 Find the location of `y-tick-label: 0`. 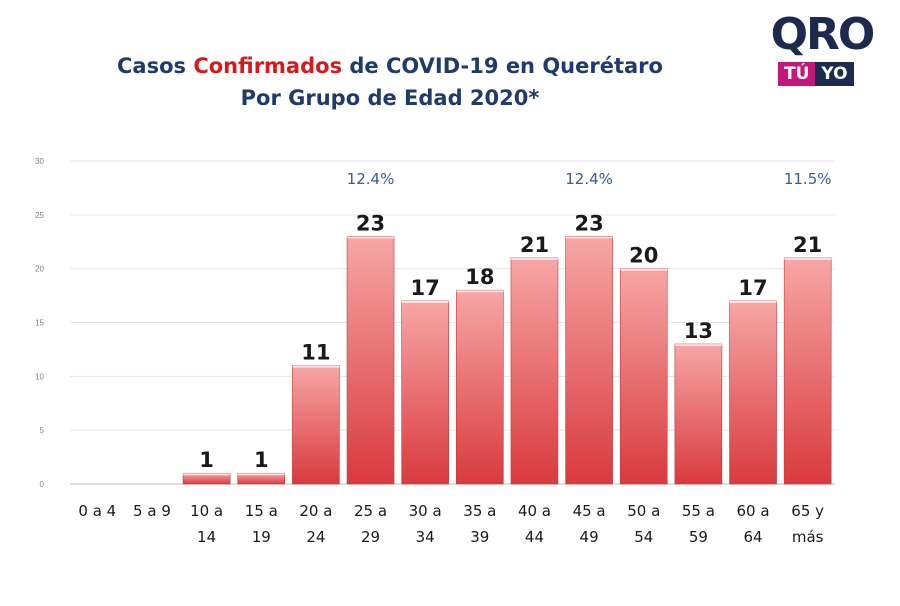

y-tick-label: 0 is located at coordinates (42, 484).